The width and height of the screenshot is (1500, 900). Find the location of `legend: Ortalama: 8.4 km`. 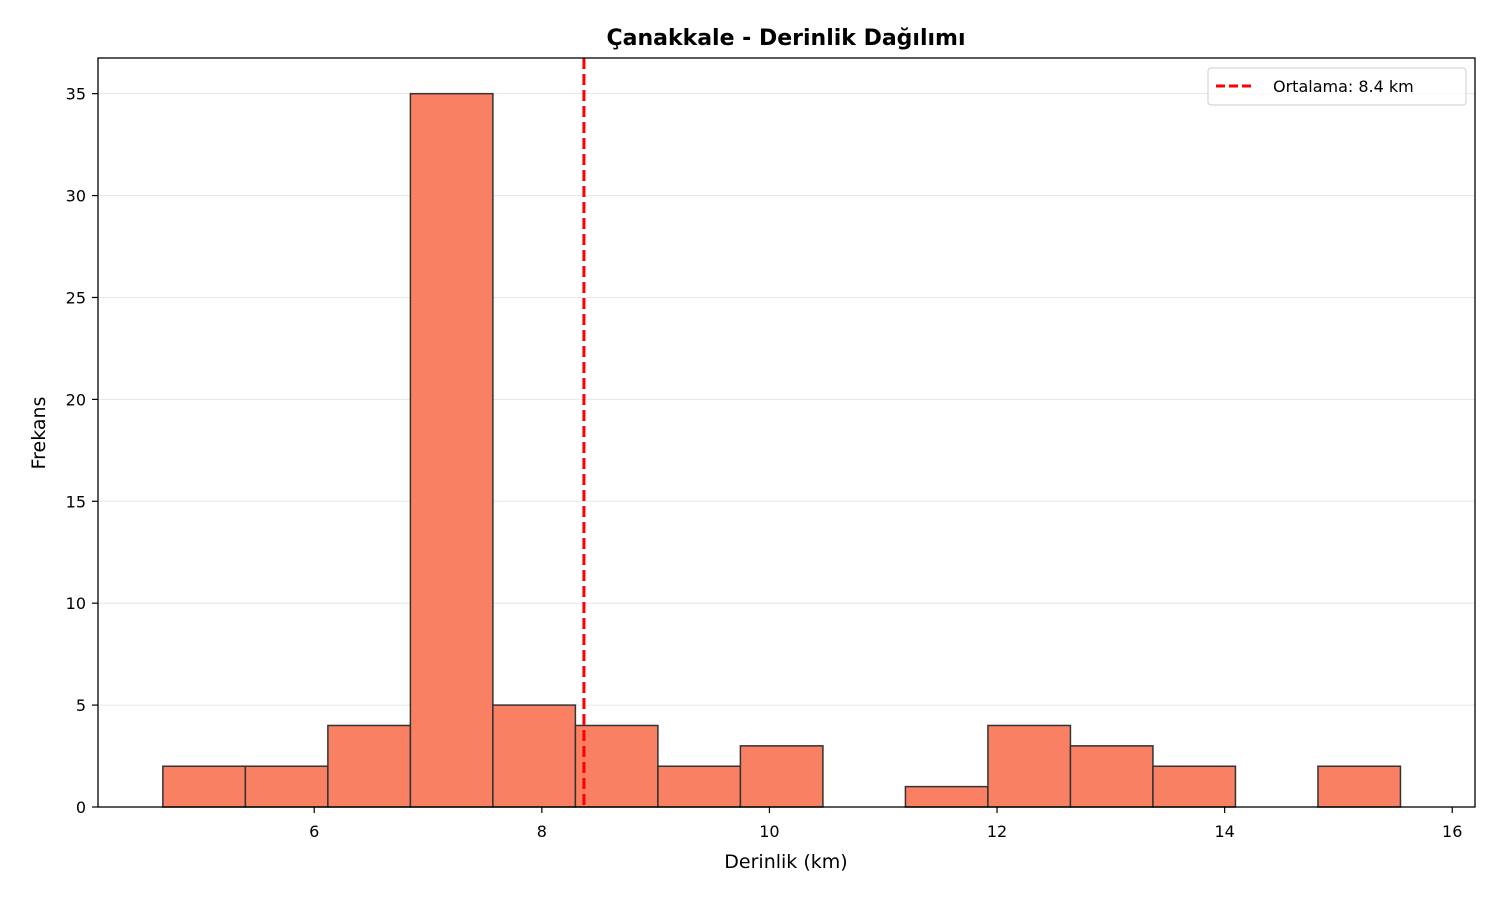

legend: Ortalama: 8.4 km is located at coordinates (1337, 86).